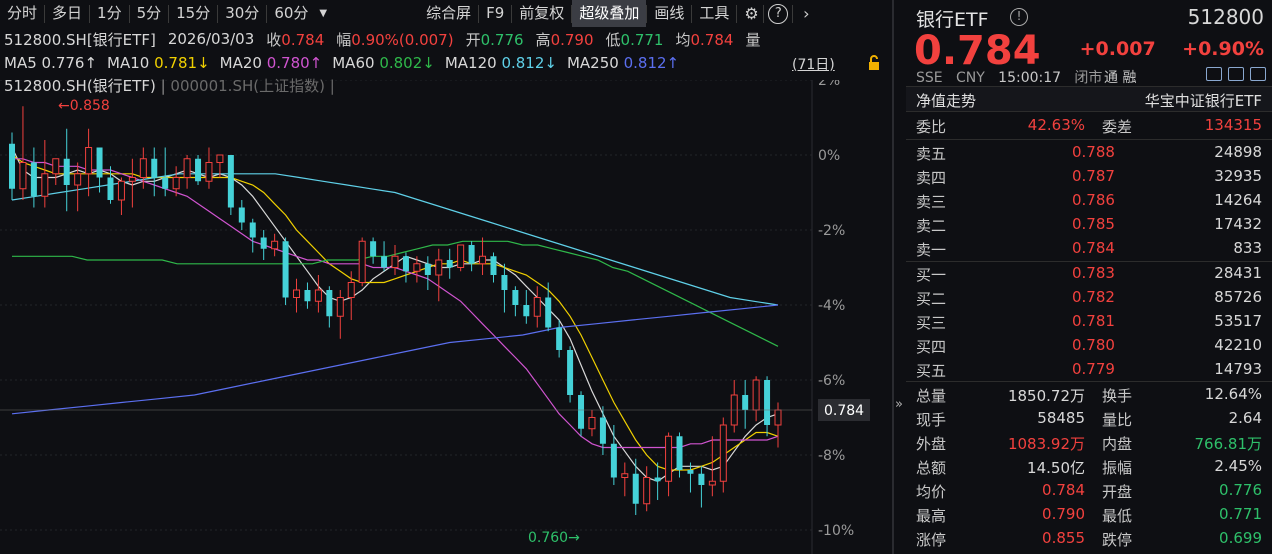 This screenshot has height=554, width=1272. Describe the element at coordinates (1093, 321) in the screenshot. I see `bid-price: 0.781` at that location.